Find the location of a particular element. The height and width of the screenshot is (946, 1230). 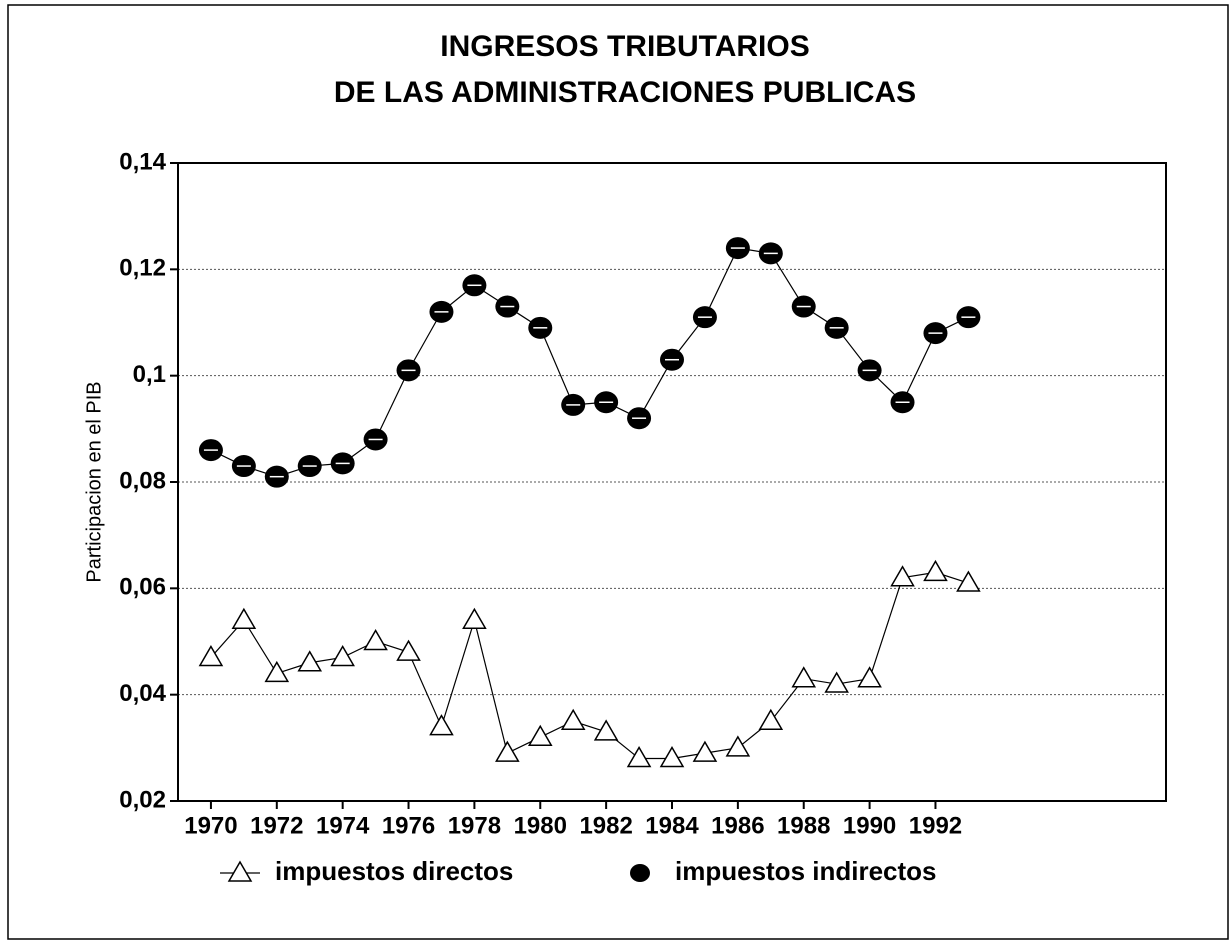

series-line is located at coordinates (589, 665).